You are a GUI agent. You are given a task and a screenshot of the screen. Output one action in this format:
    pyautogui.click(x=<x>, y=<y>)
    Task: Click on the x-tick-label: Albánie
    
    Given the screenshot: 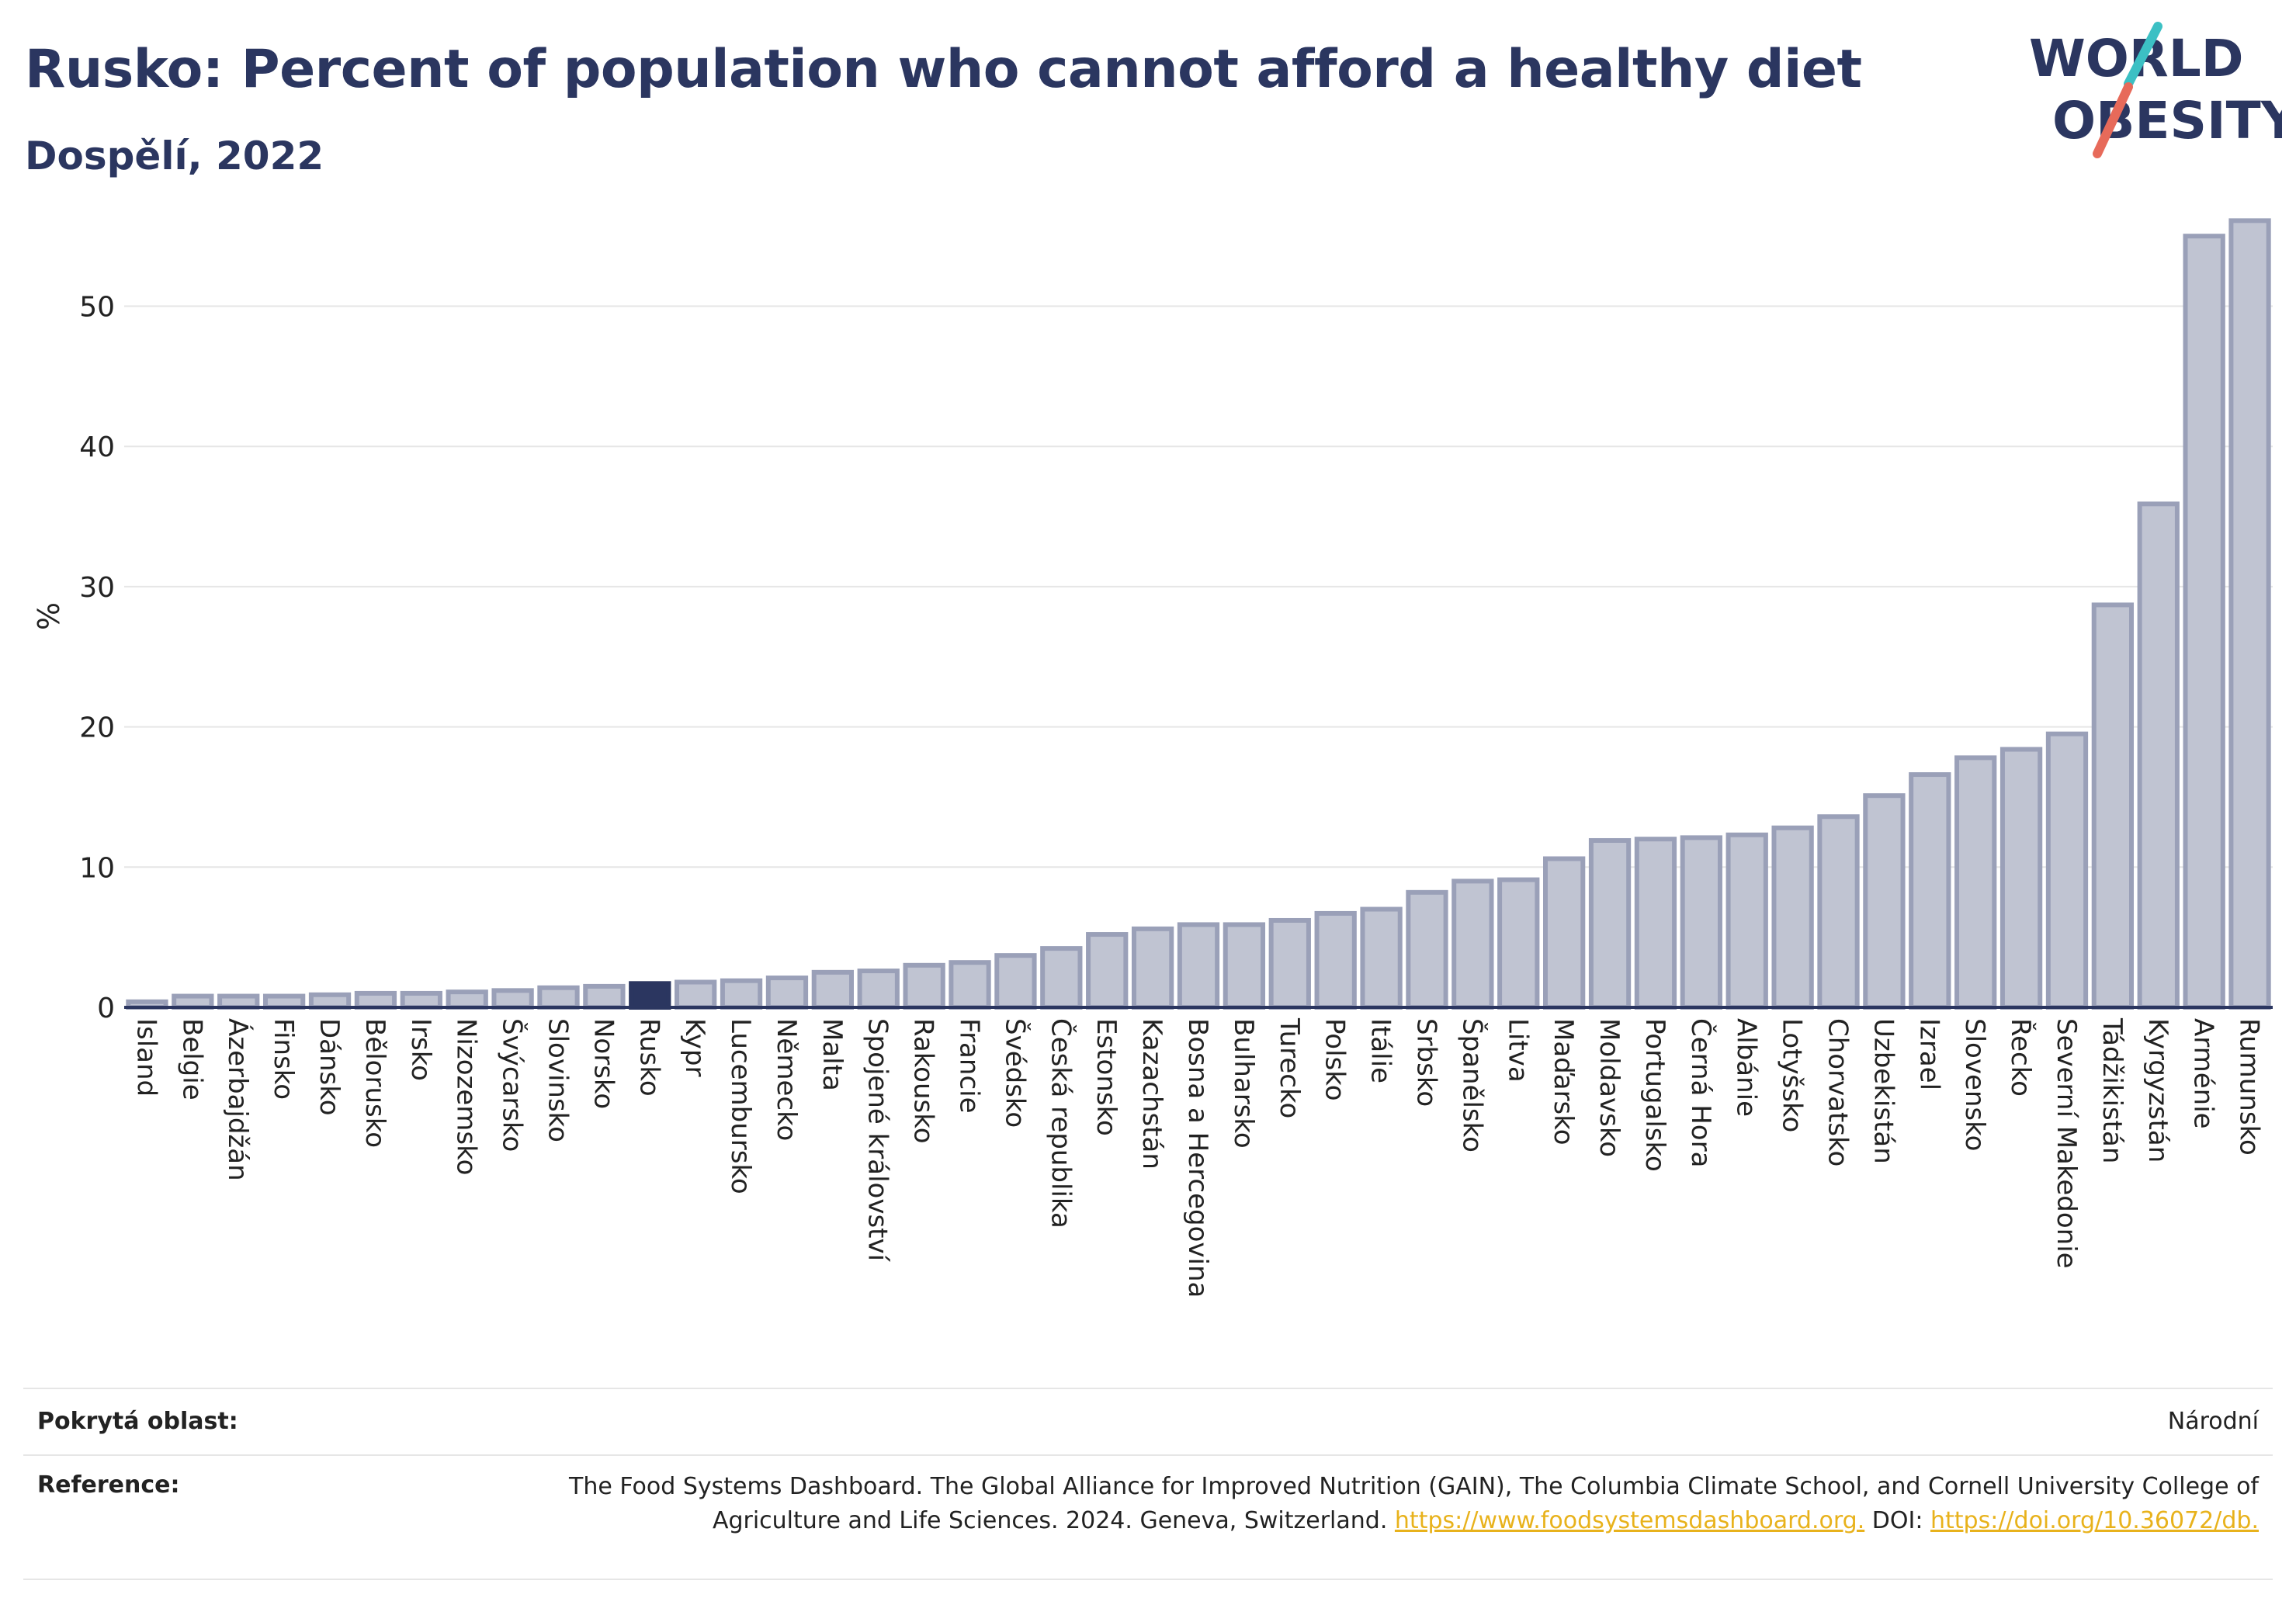 What is the action you would take?
    pyautogui.click(x=1747, y=1067)
    